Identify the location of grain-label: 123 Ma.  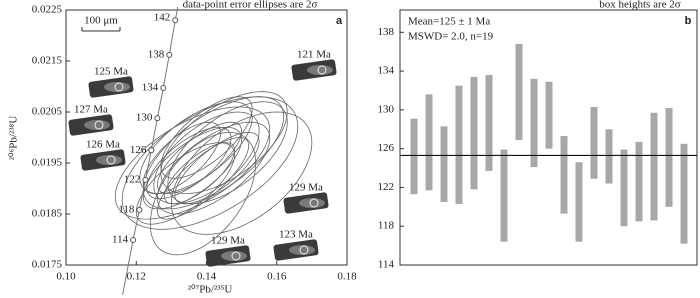
(296, 235).